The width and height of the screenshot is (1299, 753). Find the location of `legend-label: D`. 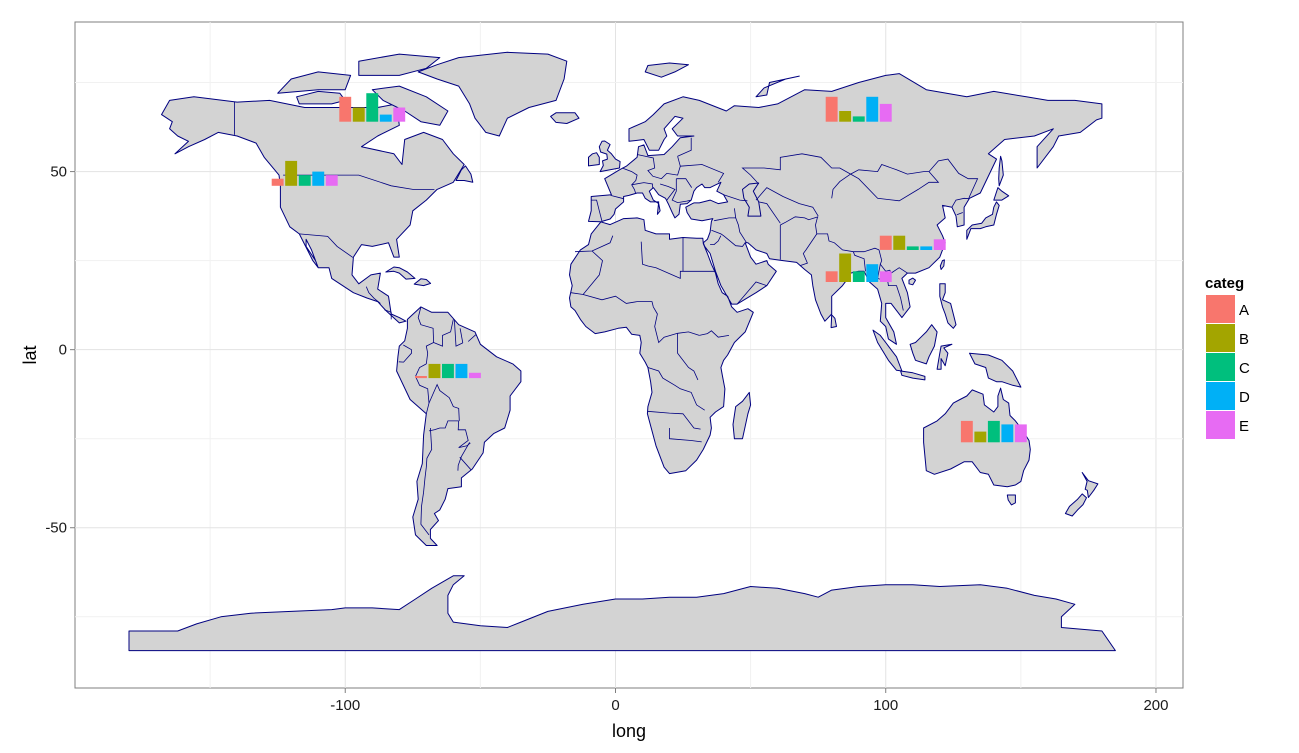

legend-label: D is located at coordinates (1244, 397).